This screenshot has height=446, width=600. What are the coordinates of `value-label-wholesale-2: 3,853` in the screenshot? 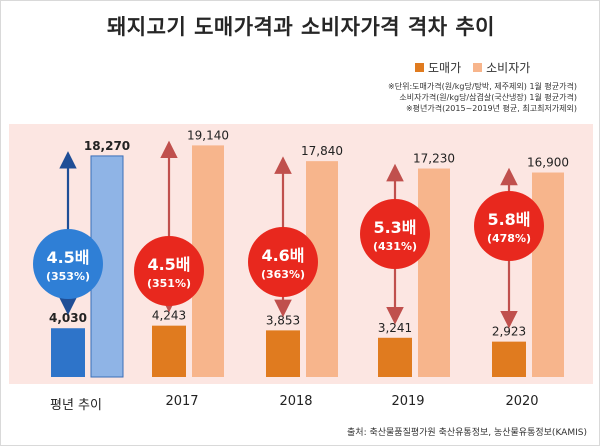 It's located at (283, 320).